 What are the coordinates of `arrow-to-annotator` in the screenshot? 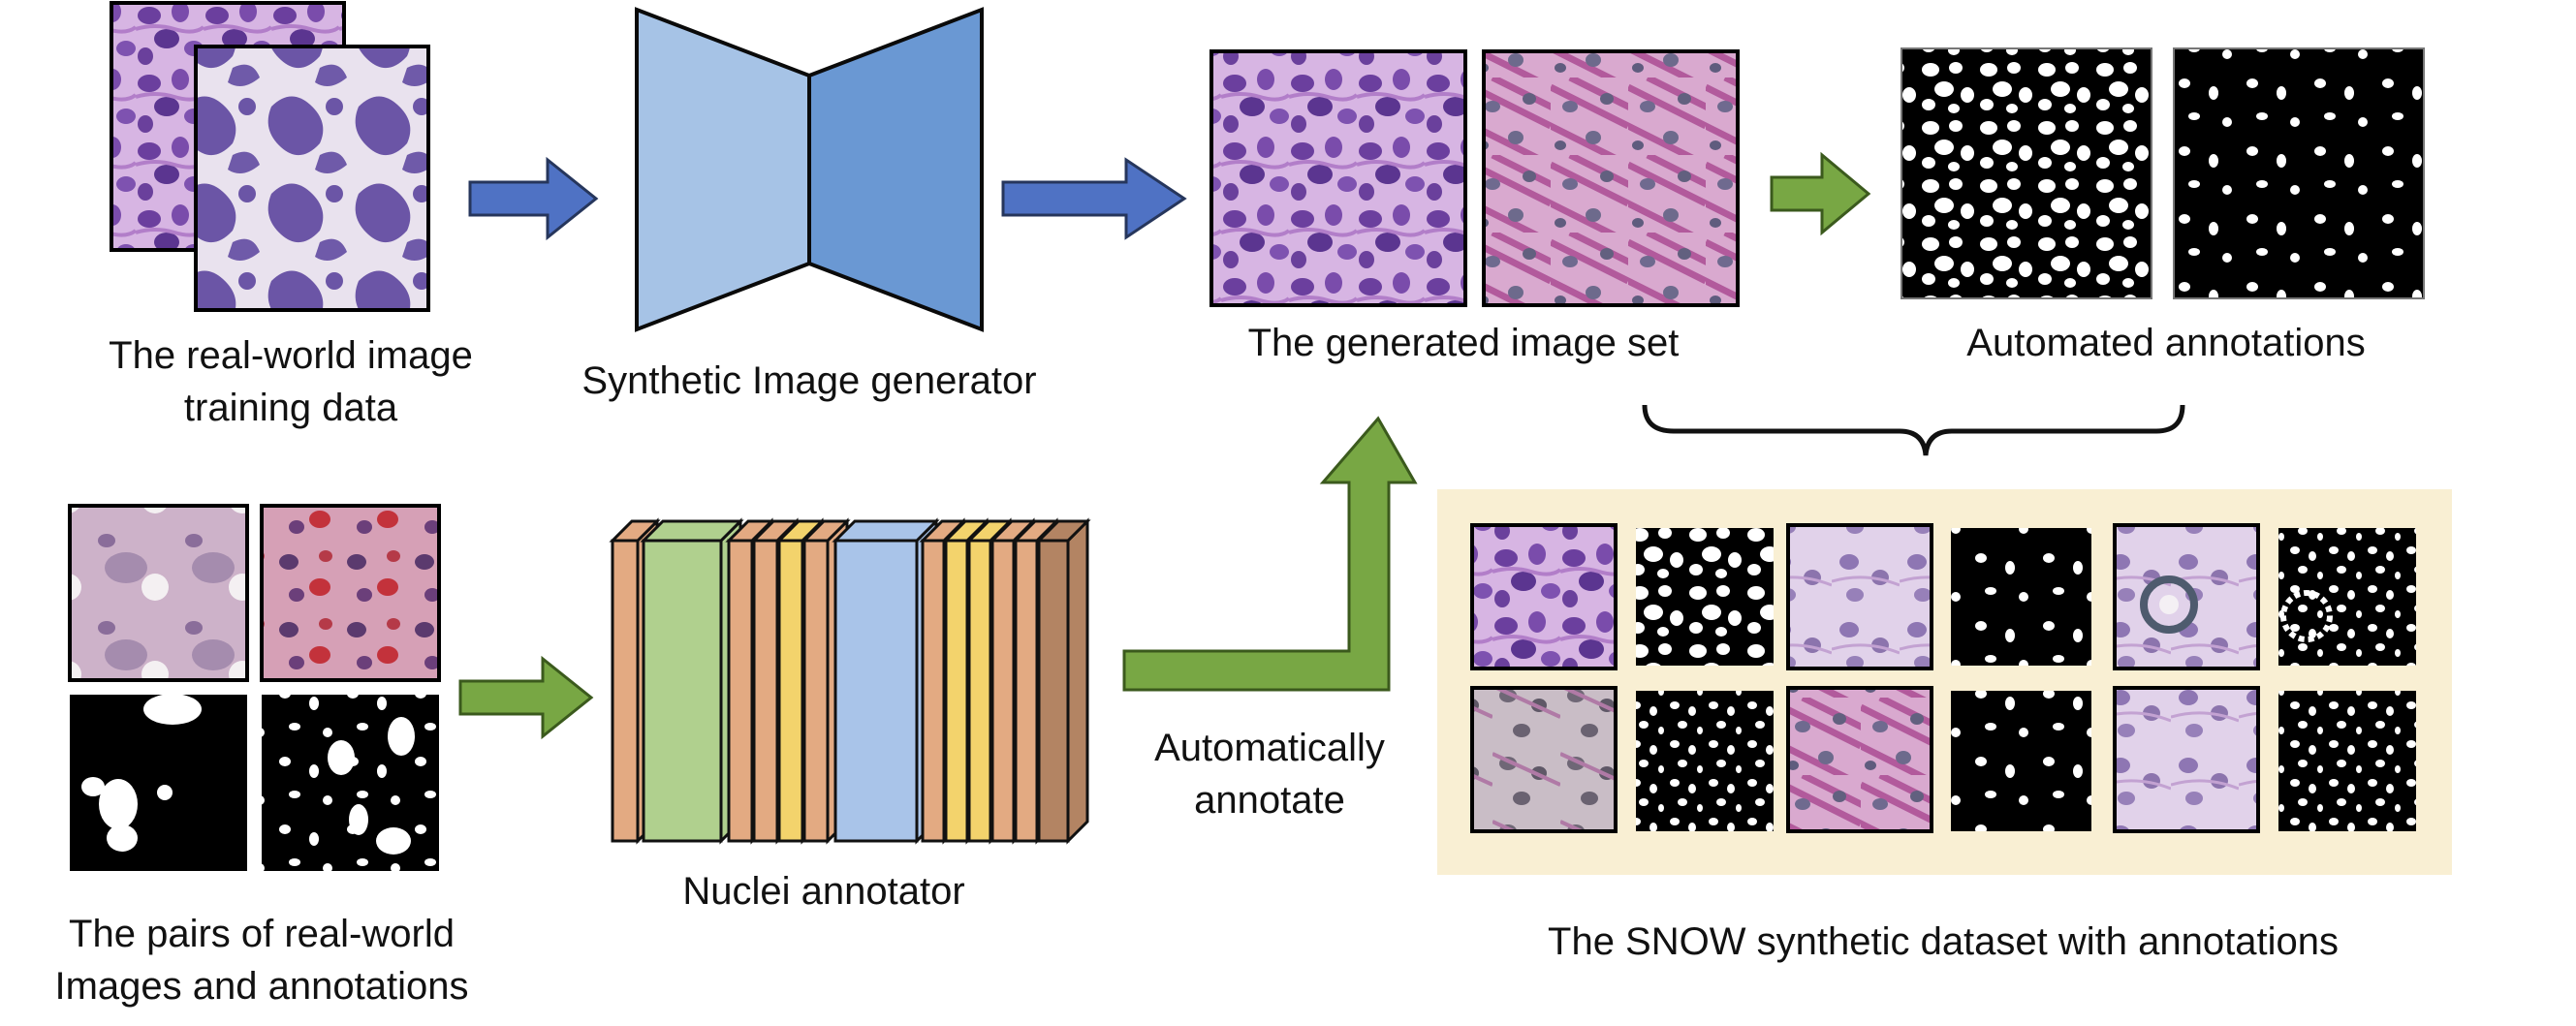 It's located at (526, 697).